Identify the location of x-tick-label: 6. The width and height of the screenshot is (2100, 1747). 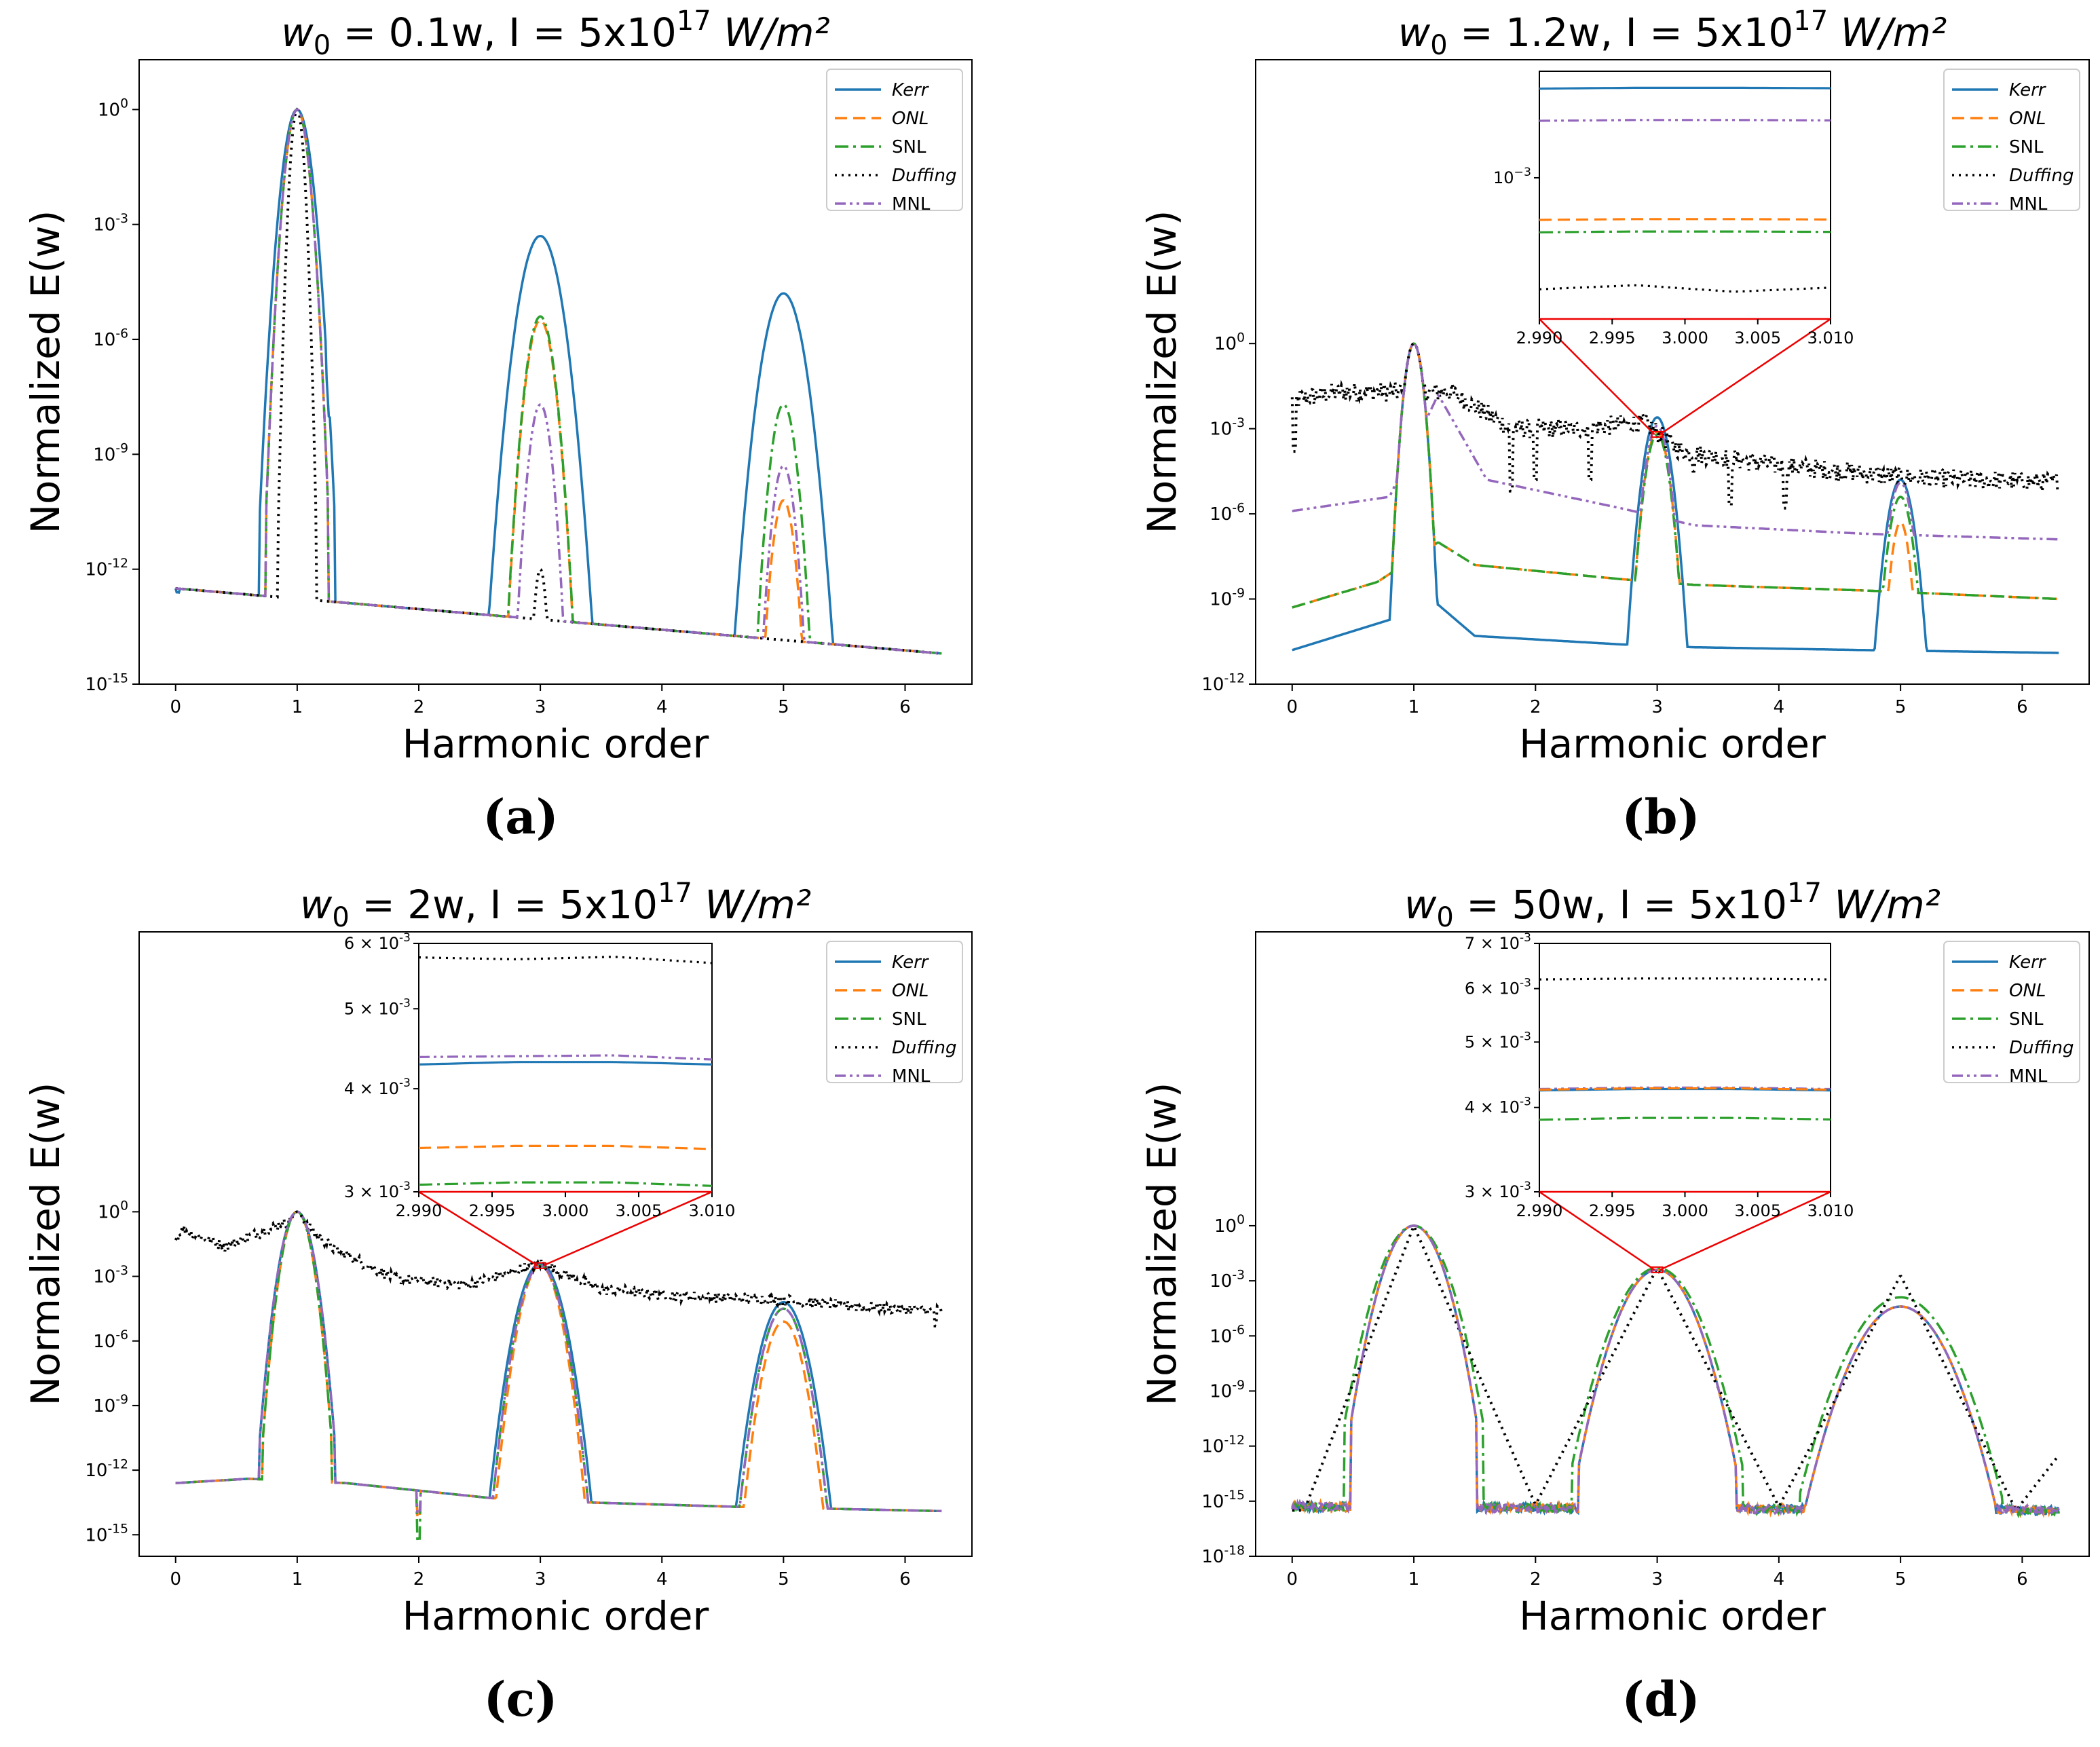
(905, 707).